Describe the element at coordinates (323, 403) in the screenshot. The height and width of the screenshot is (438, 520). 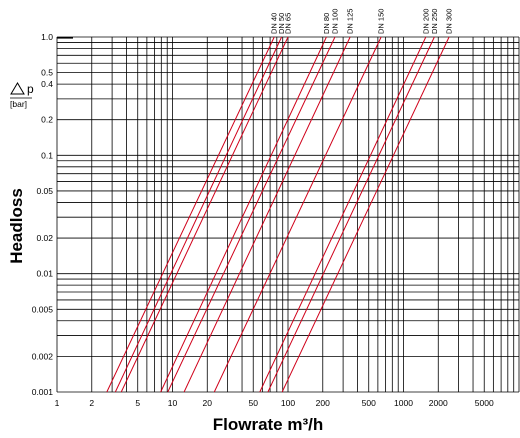
I see `x-tick-label: 200` at that location.